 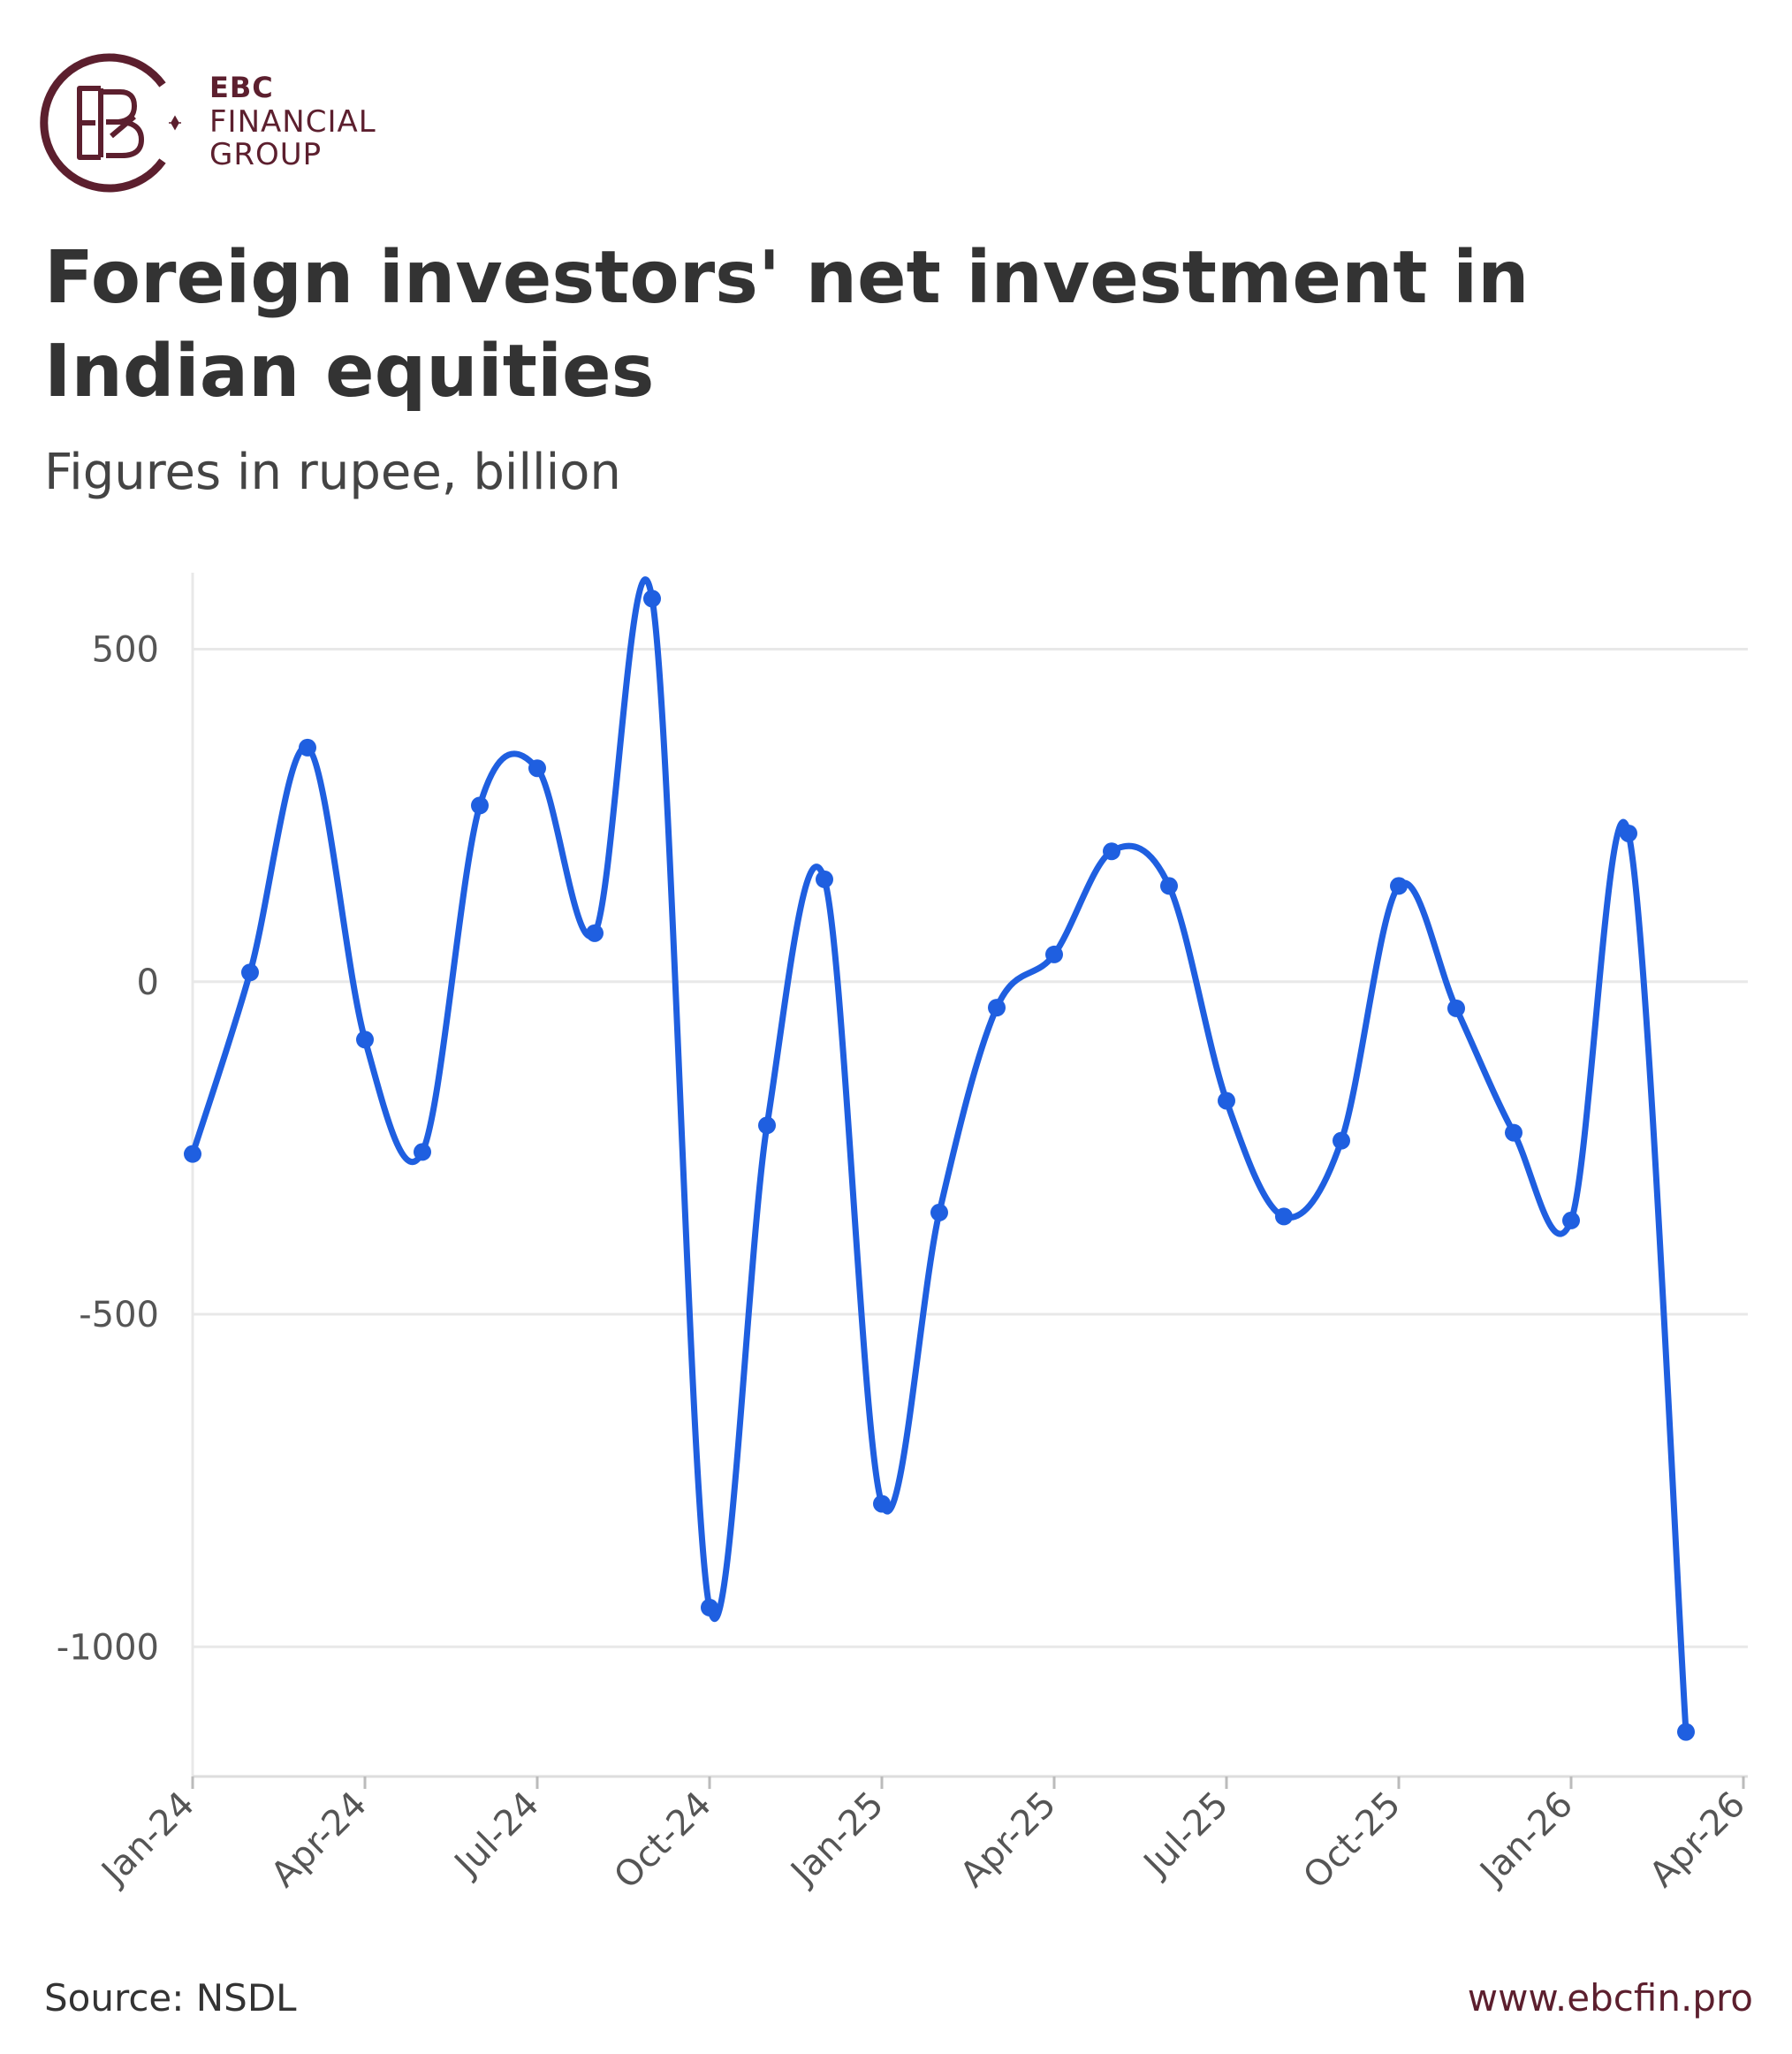 What do you see at coordinates (241, 87) in the screenshot?
I see `brand-name-line-1: EBC` at bounding box center [241, 87].